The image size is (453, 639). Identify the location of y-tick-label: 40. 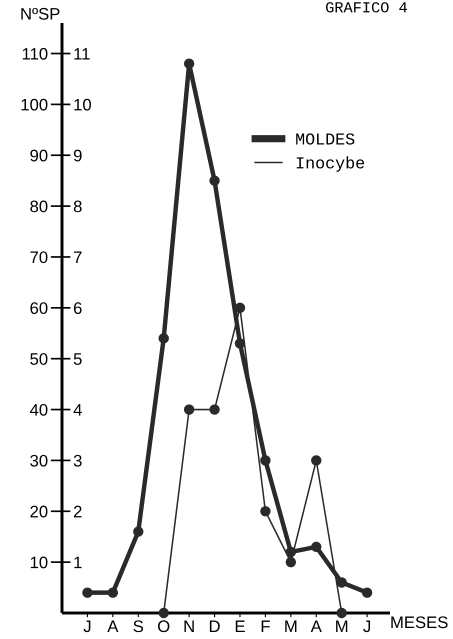
(39, 410).